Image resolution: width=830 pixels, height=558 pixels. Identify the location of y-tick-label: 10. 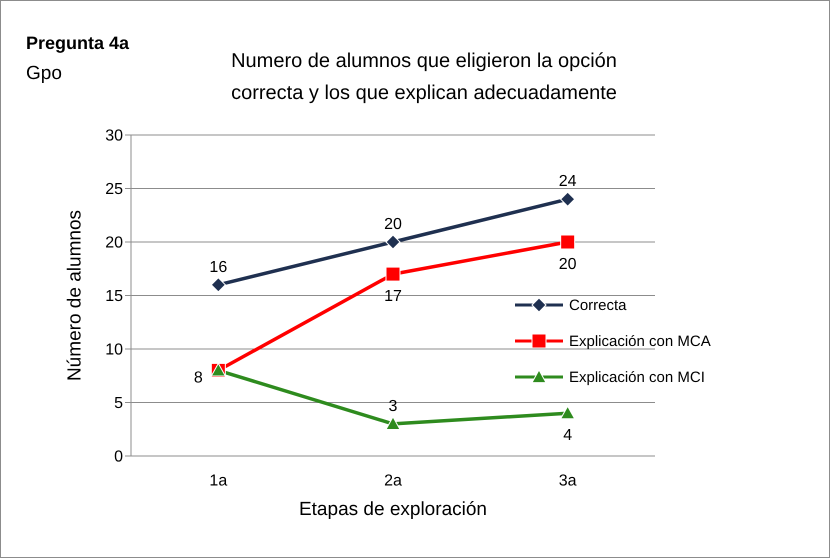
(114, 350).